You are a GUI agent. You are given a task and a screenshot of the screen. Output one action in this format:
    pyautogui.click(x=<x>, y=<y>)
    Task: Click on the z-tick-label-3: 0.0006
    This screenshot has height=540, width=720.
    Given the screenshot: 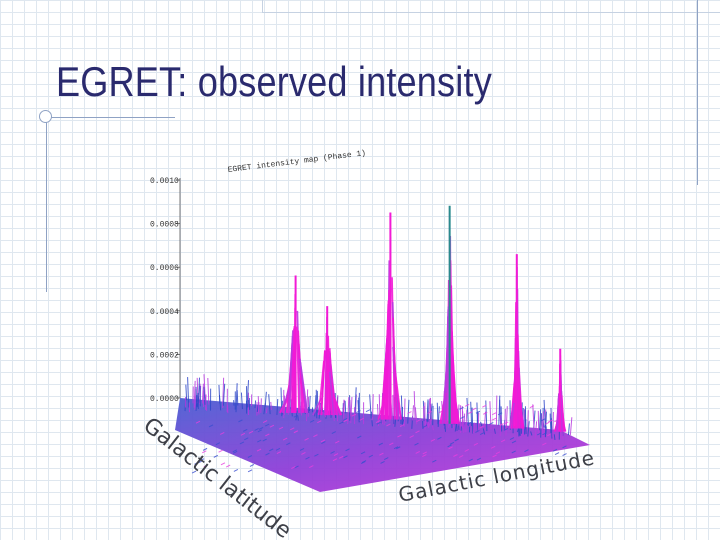 What is the action you would take?
    pyautogui.click(x=164, y=268)
    